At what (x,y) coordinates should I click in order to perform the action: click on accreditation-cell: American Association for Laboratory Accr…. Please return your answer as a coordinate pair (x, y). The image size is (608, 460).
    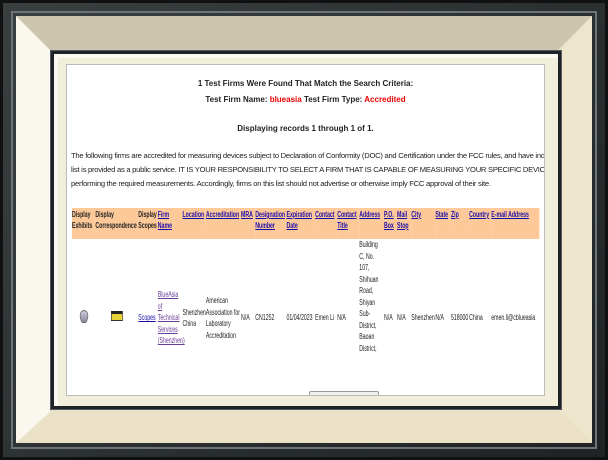
    Looking at the image, I should click on (223, 318).